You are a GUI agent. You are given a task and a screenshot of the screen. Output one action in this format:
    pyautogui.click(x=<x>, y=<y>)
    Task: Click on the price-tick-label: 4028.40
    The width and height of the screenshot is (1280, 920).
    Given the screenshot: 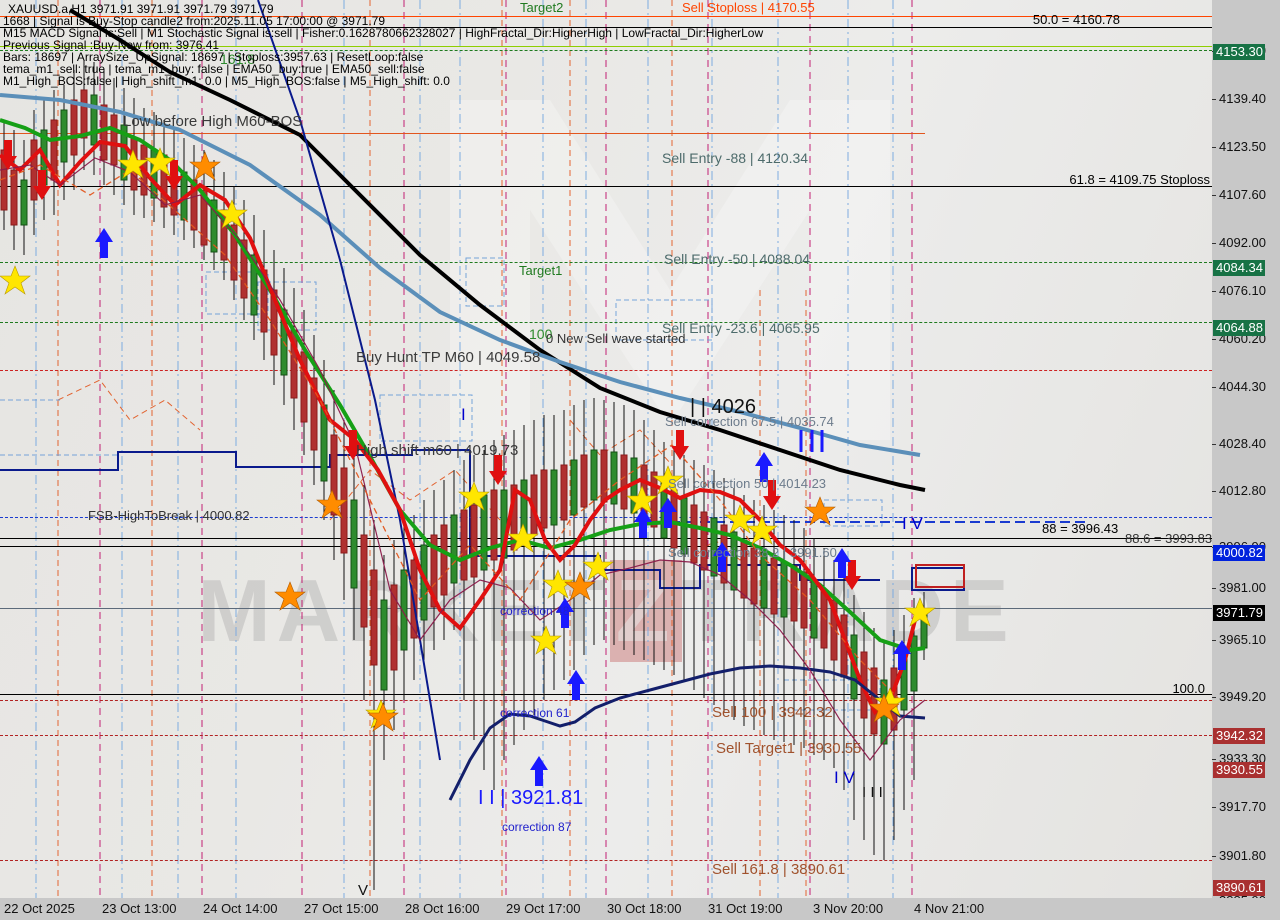 What is the action you would take?
    pyautogui.click(x=1242, y=443)
    